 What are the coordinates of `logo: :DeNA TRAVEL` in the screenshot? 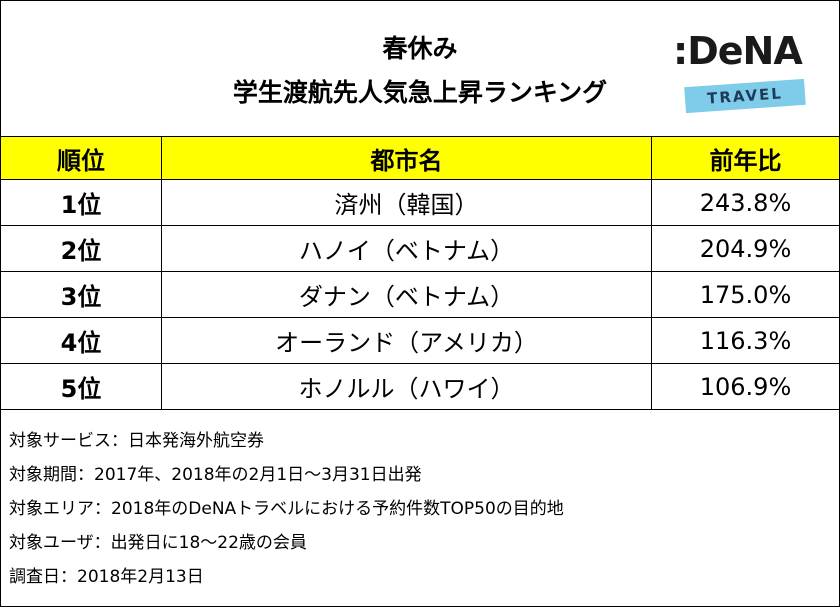 It's located at (743, 74).